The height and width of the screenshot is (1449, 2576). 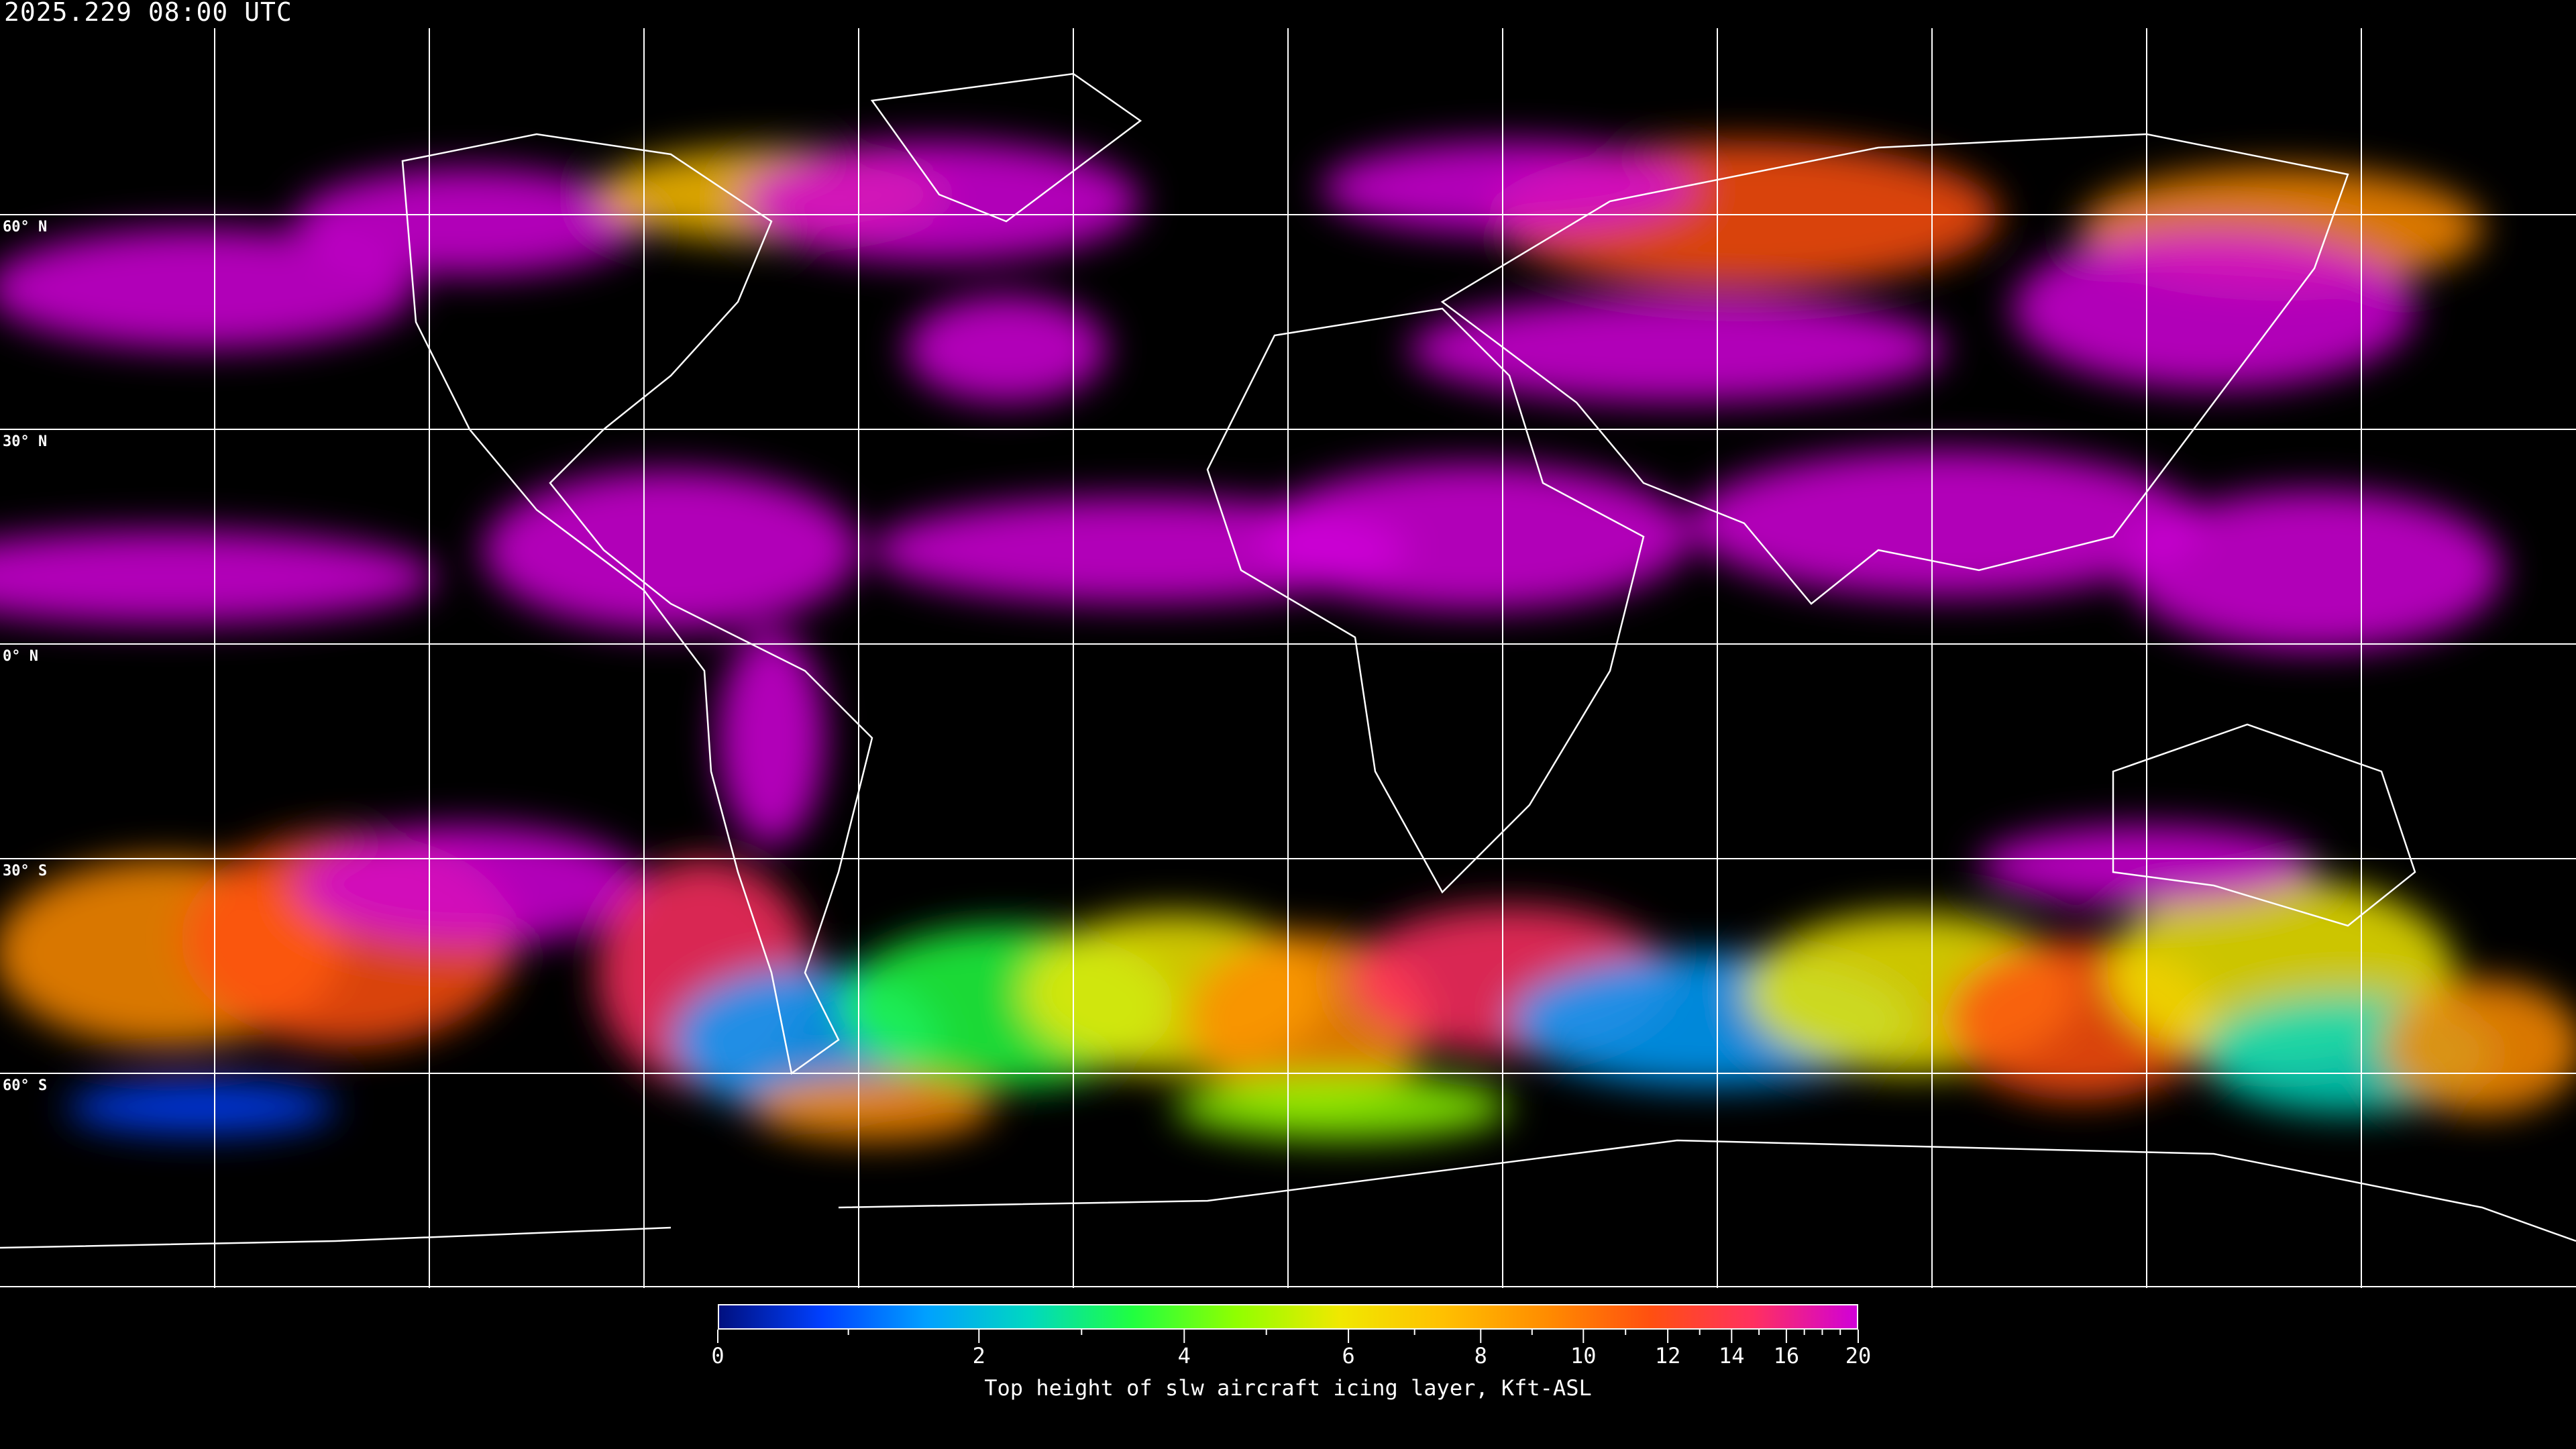 I want to click on colorbar, so click(x=1288, y=1317).